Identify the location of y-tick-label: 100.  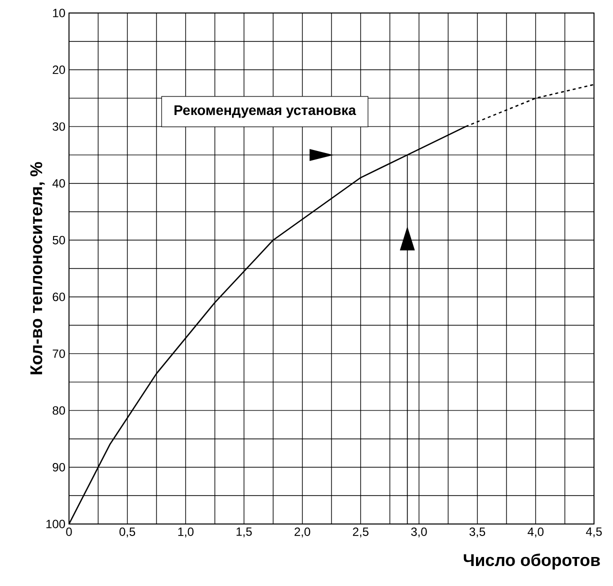
(56, 524).